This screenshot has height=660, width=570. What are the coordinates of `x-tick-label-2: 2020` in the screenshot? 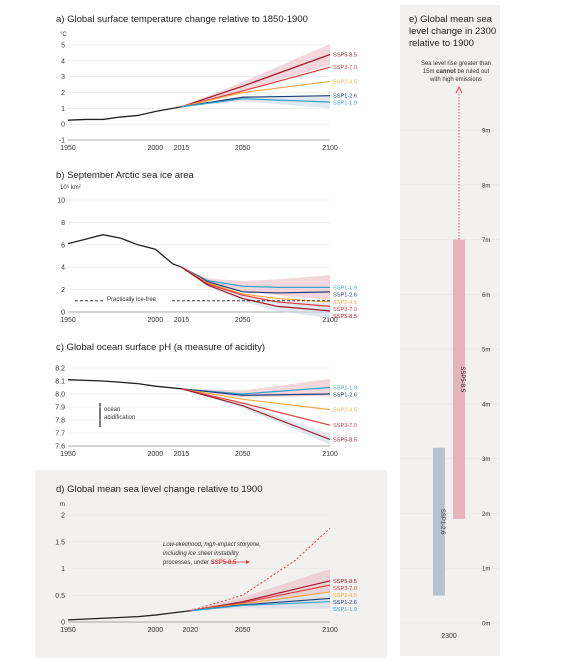 It's located at (190, 630).